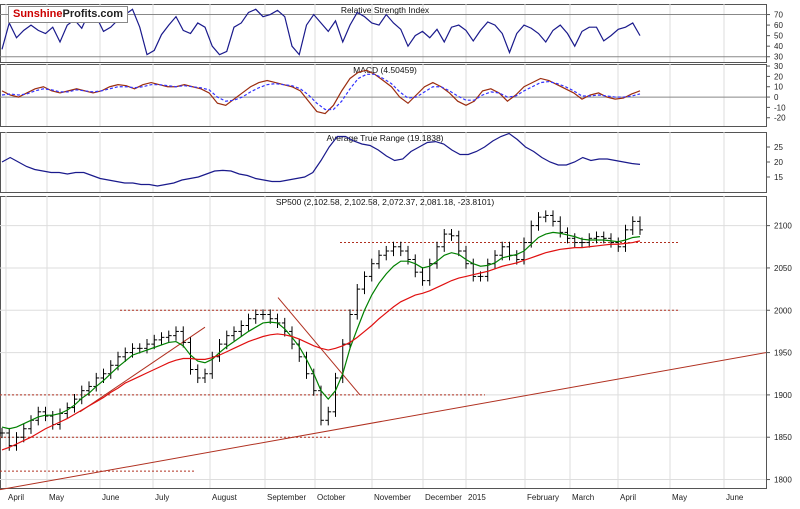  Describe the element at coordinates (392, 497) in the screenshot. I see `x-tick-label-7: November` at that location.